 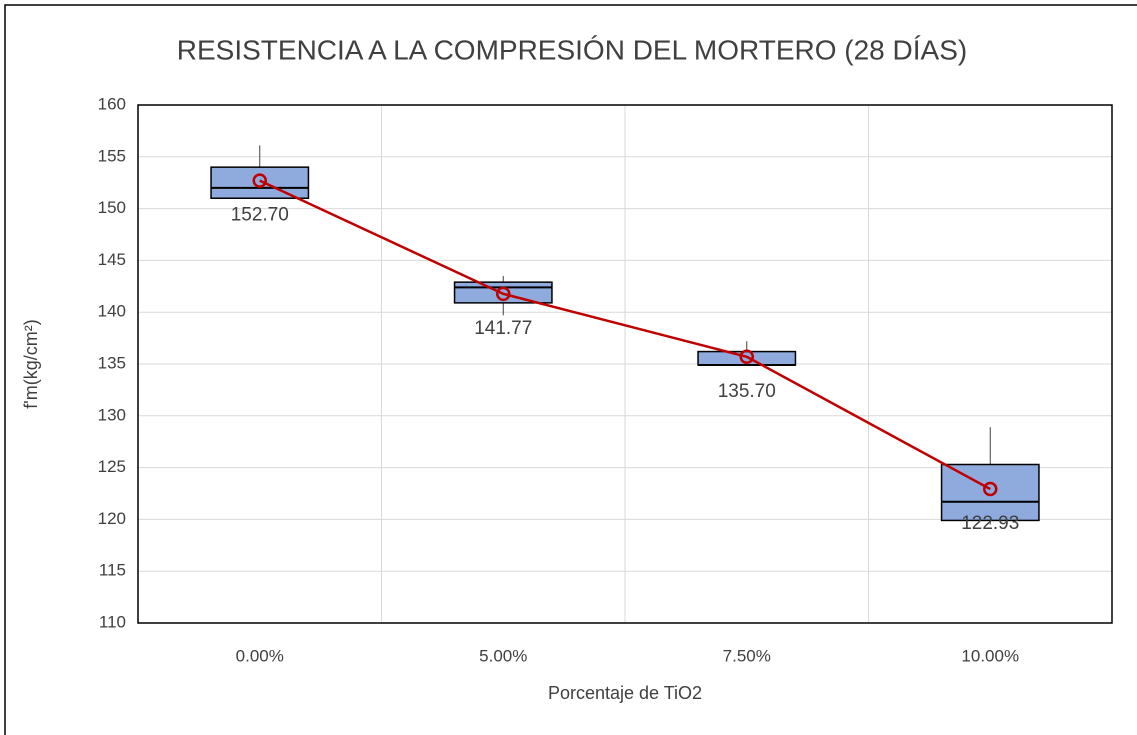 What do you see at coordinates (990, 655) in the screenshot?
I see `x-tick-label: 10.00%` at bounding box center [990, 655].